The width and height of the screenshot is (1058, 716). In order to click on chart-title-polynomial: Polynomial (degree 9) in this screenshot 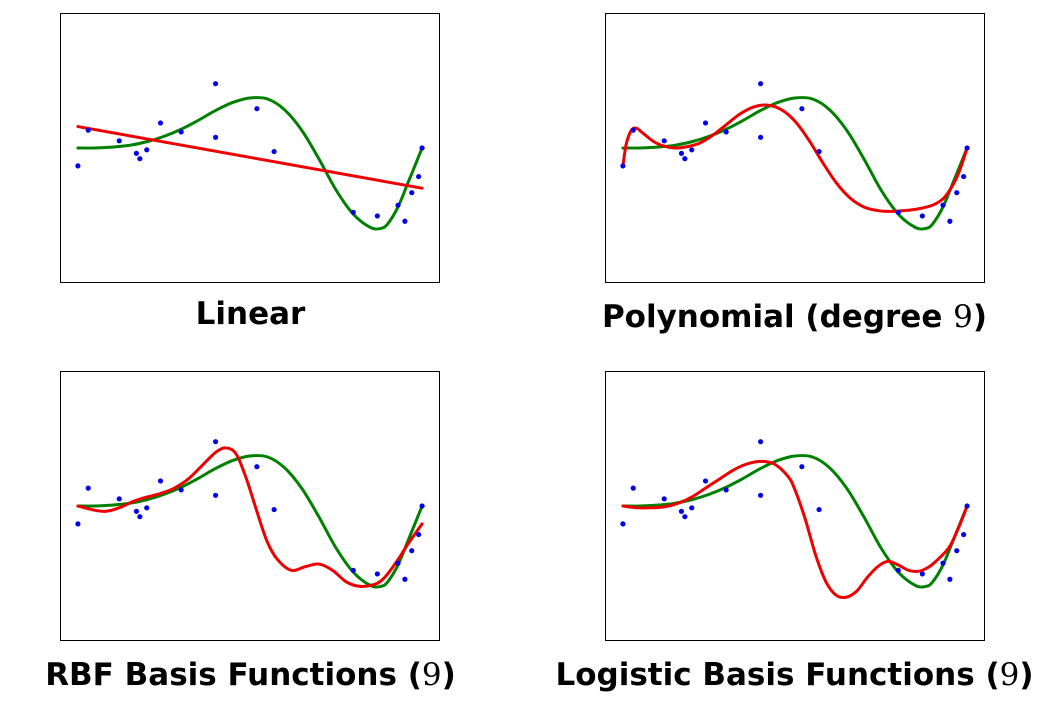, I will do `click(794, 317)`.